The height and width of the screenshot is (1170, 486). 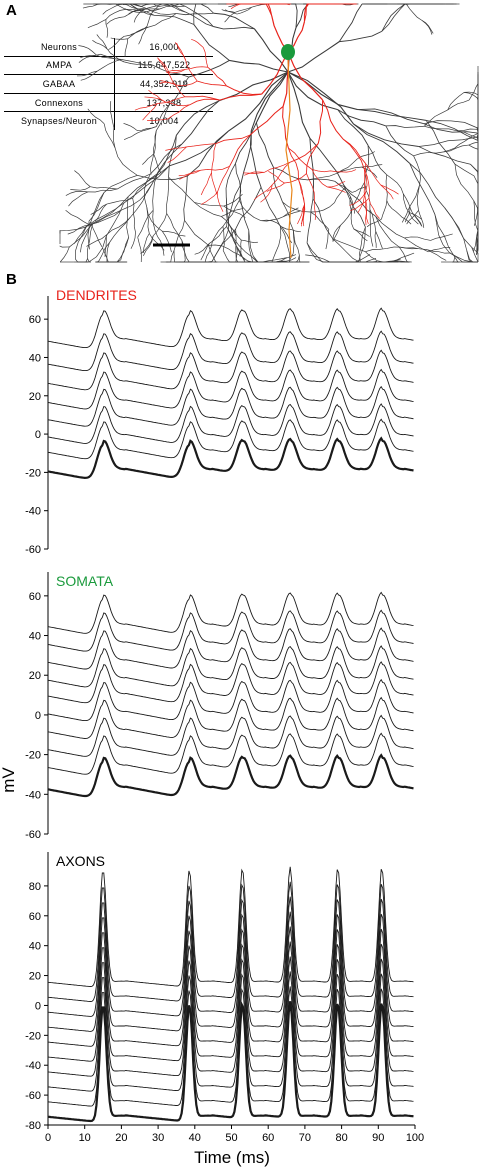 What do you see at coordinates (59, 103) in the screenshot?
I see `stat-label: Connexons` at bounding box center [59, 103].